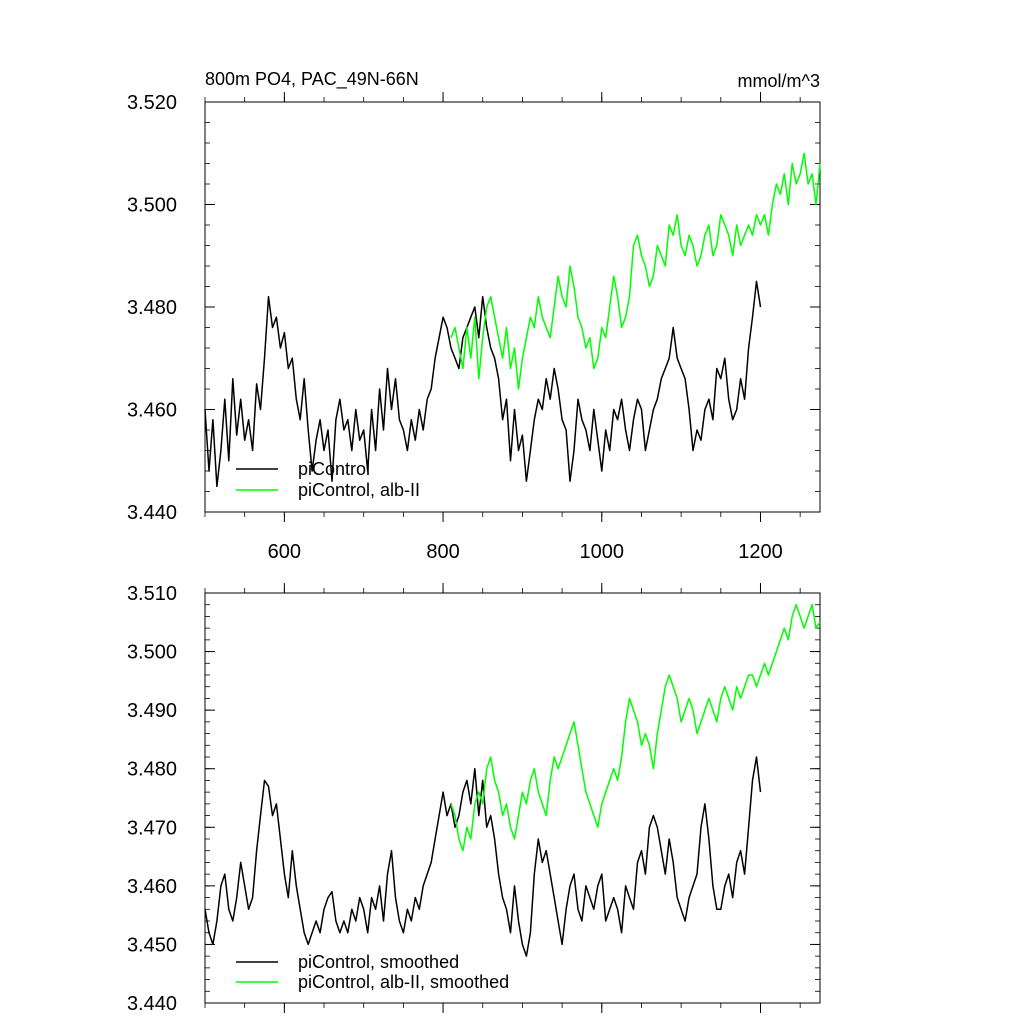 The height and width of the screenshot is (1024, 1024). What do you see at coordinates (779, 81) in the screenshot?
I see `top-panel-units: mmol/m^3` at bounding box center [779, 81].